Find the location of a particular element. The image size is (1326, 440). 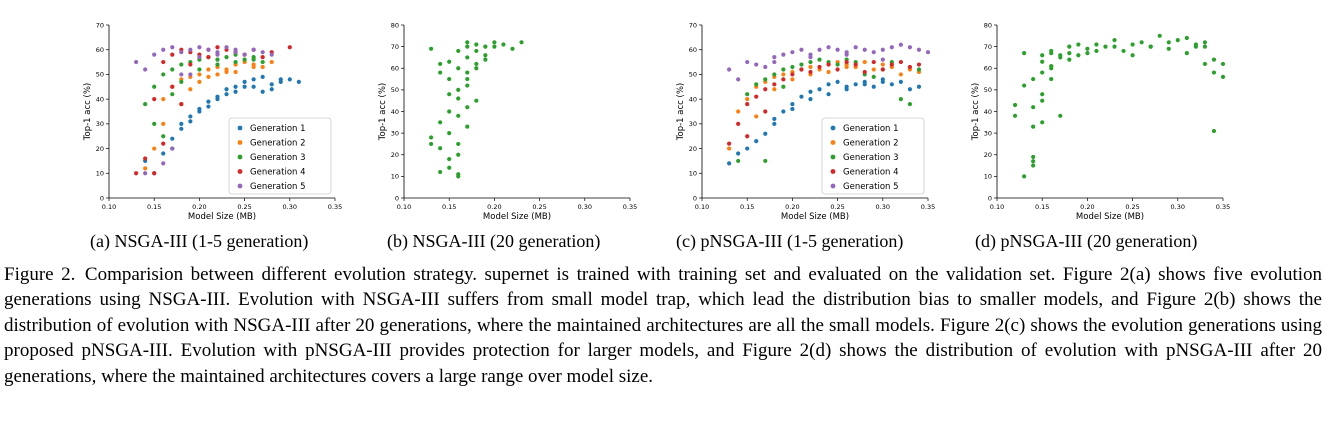

y-tick-label: 0 is located at coordinates (102, 198).